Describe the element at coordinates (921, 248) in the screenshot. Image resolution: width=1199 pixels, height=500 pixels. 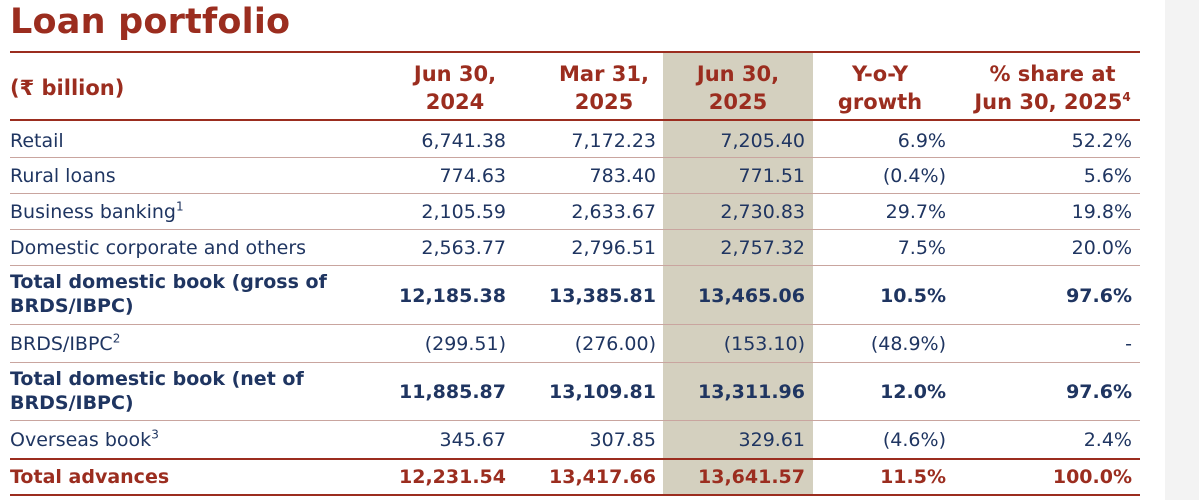
I see `cell-yoy: 7.5%` at that location.